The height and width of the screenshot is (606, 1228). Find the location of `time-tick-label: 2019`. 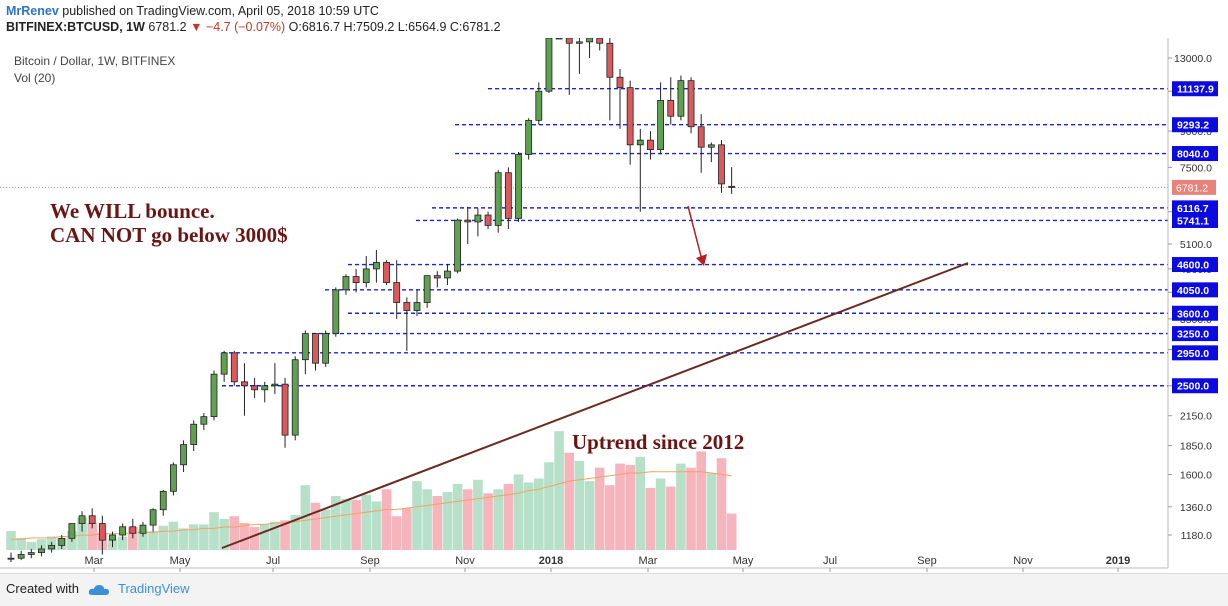

time-tick-label: 2019 is located at coordinates (1118, 561).